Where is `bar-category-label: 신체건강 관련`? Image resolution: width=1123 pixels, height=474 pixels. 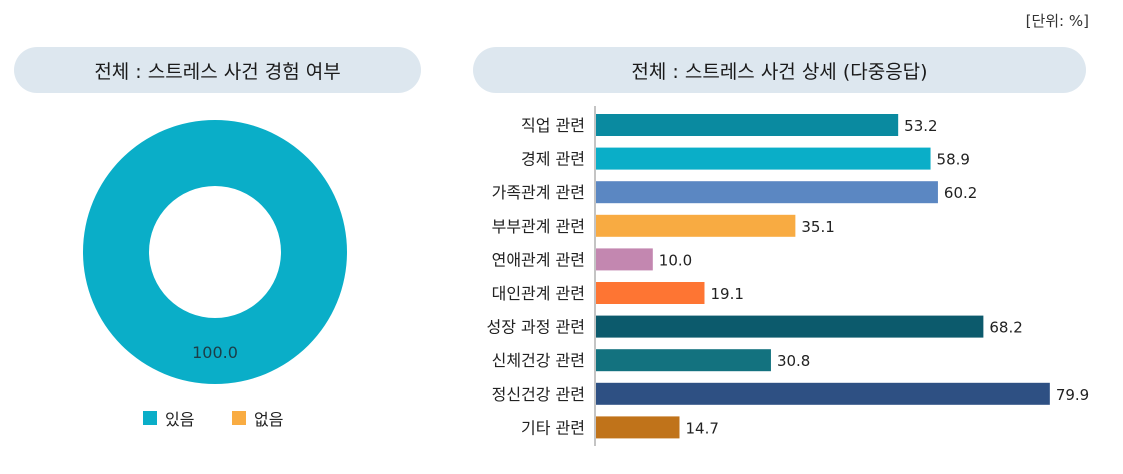 bar-category-label: 신체건강 관련 is located at coordinates (538, 360).